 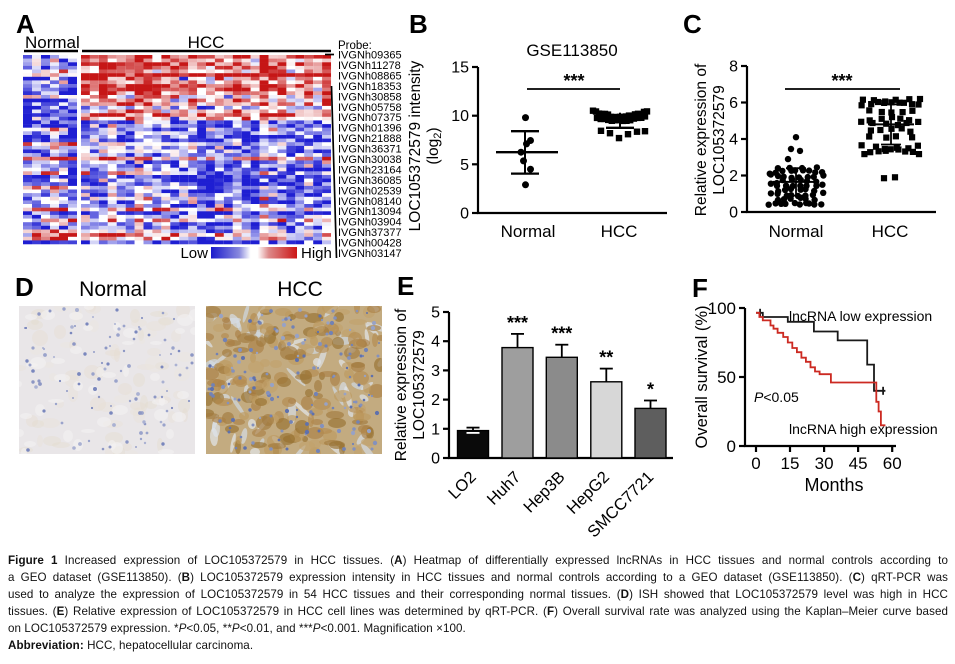 What do you see at coordinates (370, 118) in the screenshot?
I see `svg-text: IVGNh07375` at bounding box center [370, 118].